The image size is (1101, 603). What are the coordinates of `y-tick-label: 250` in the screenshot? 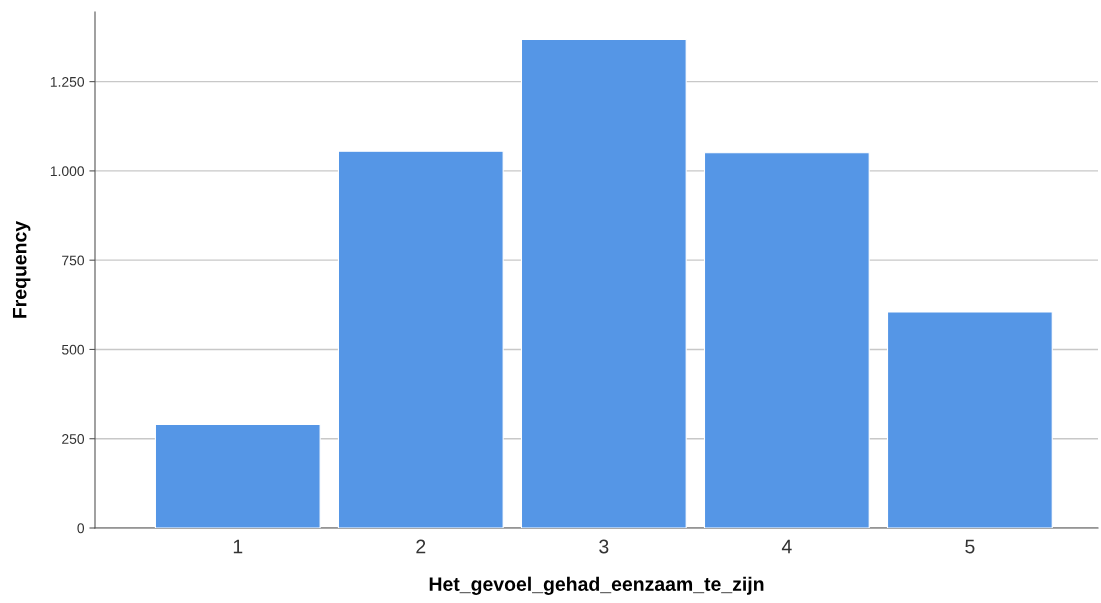 It's located at (73, 439).